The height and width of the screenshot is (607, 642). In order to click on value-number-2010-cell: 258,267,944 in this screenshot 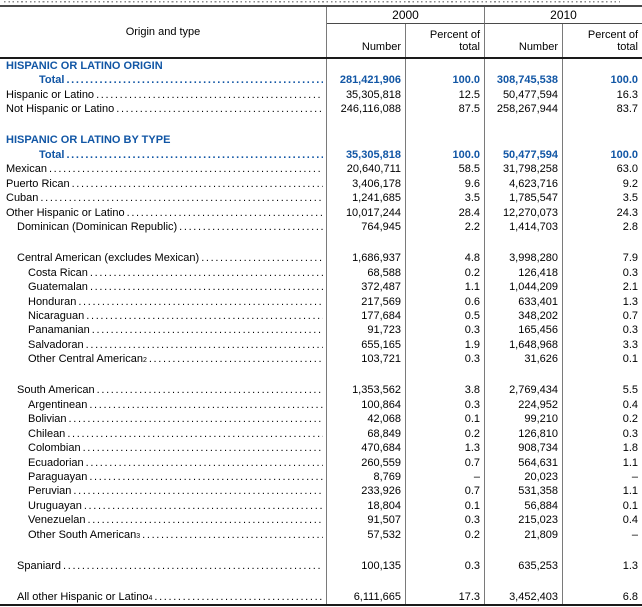, I will do `click(524, 109)`.